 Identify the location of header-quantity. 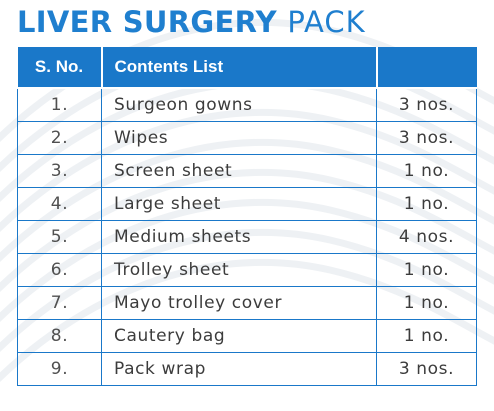
(426, 68).